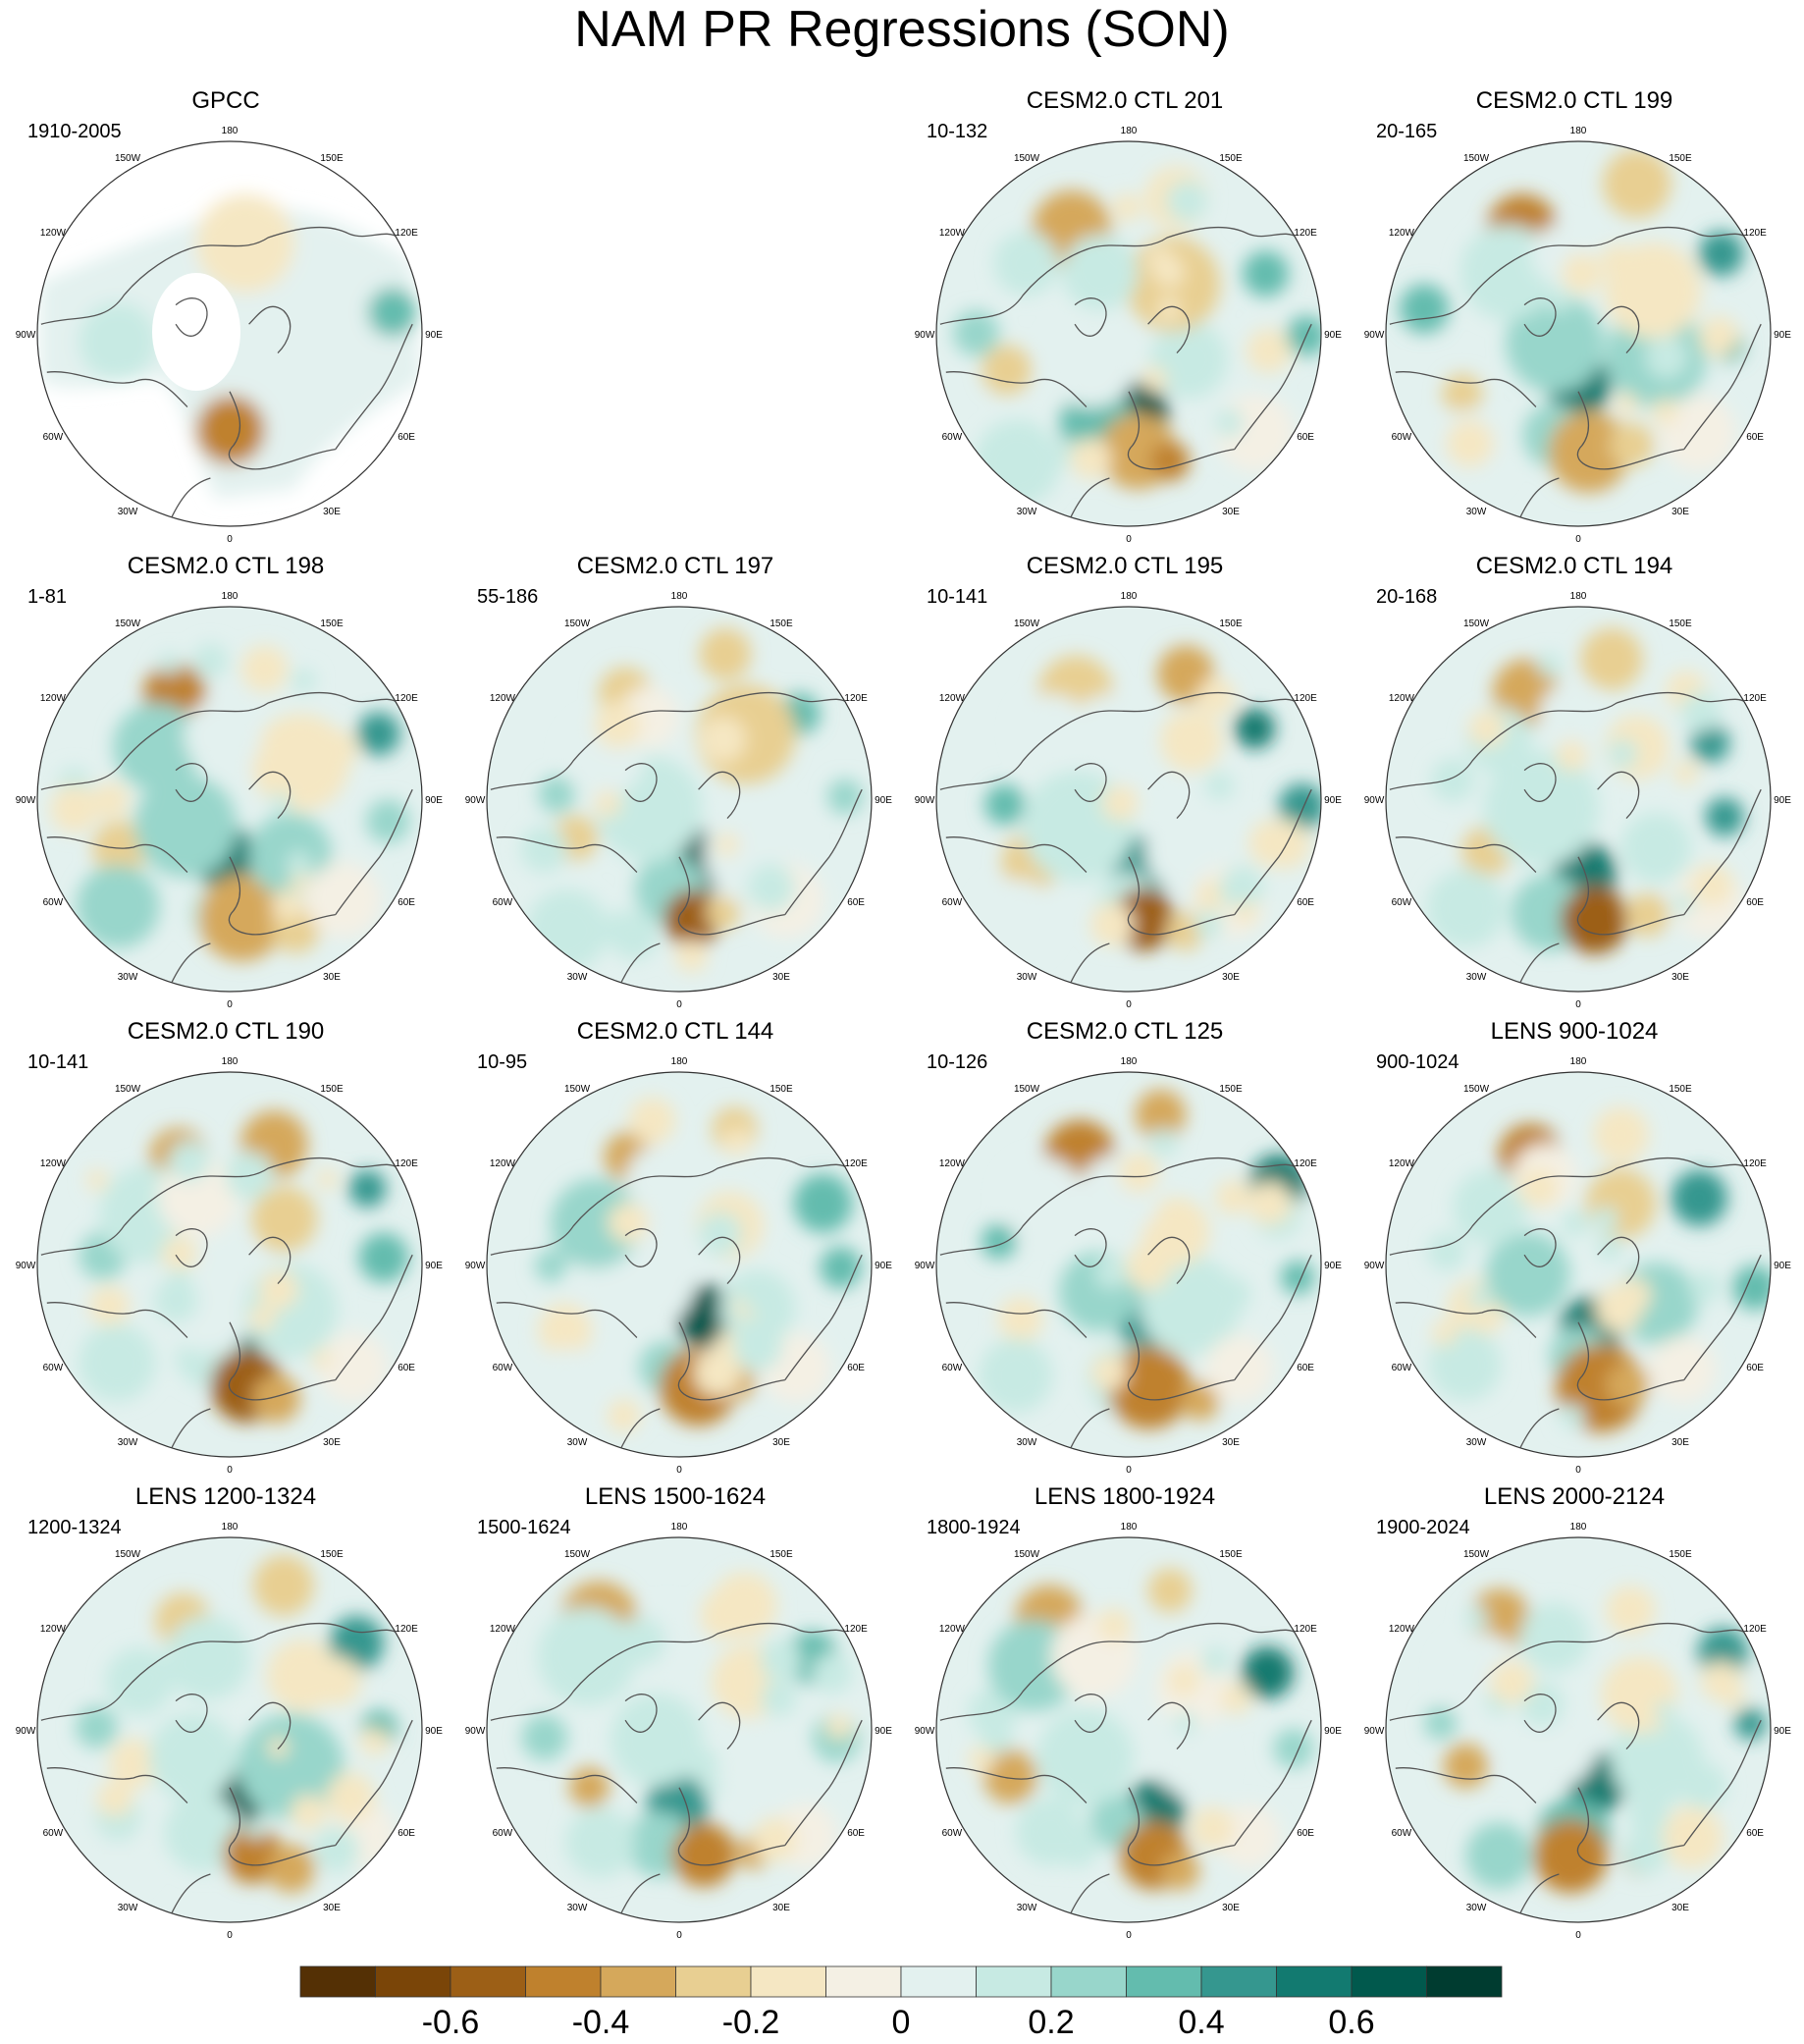  What do you see at coordinates (58, 1062) in the screenshot?
I see `panel-period: 10-141` at bounding box center [58, 1062].